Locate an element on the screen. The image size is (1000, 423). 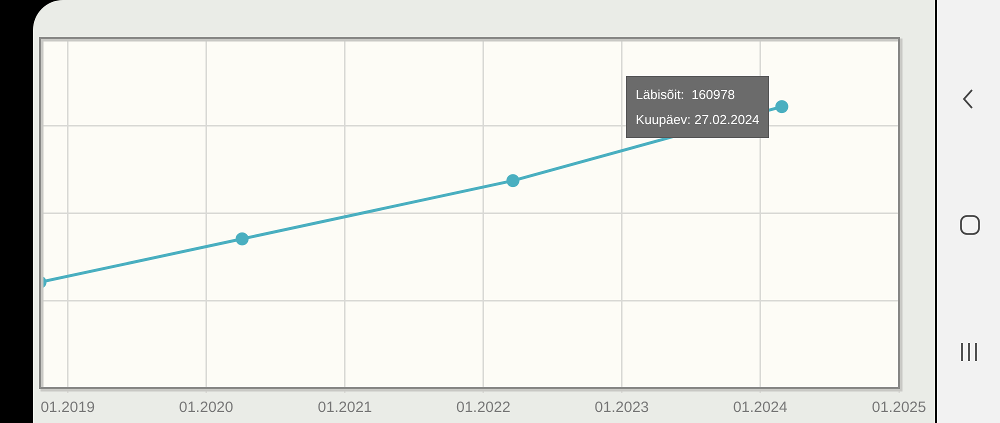
x-tick-label: 01.2020 is located at coordinates (206, 407).